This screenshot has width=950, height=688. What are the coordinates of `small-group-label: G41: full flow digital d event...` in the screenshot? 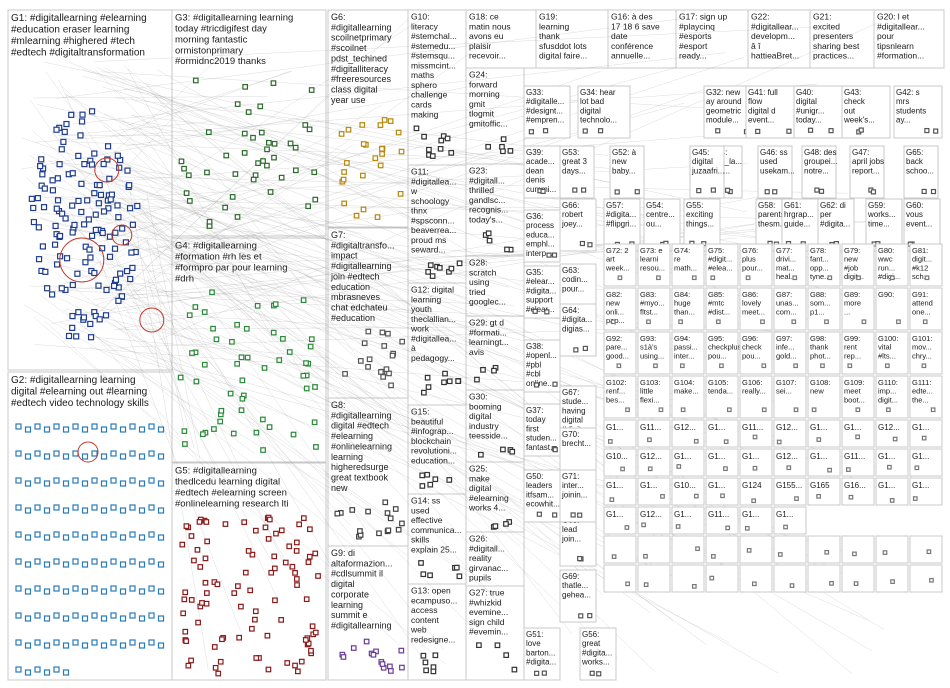 It's located at (763, 106).